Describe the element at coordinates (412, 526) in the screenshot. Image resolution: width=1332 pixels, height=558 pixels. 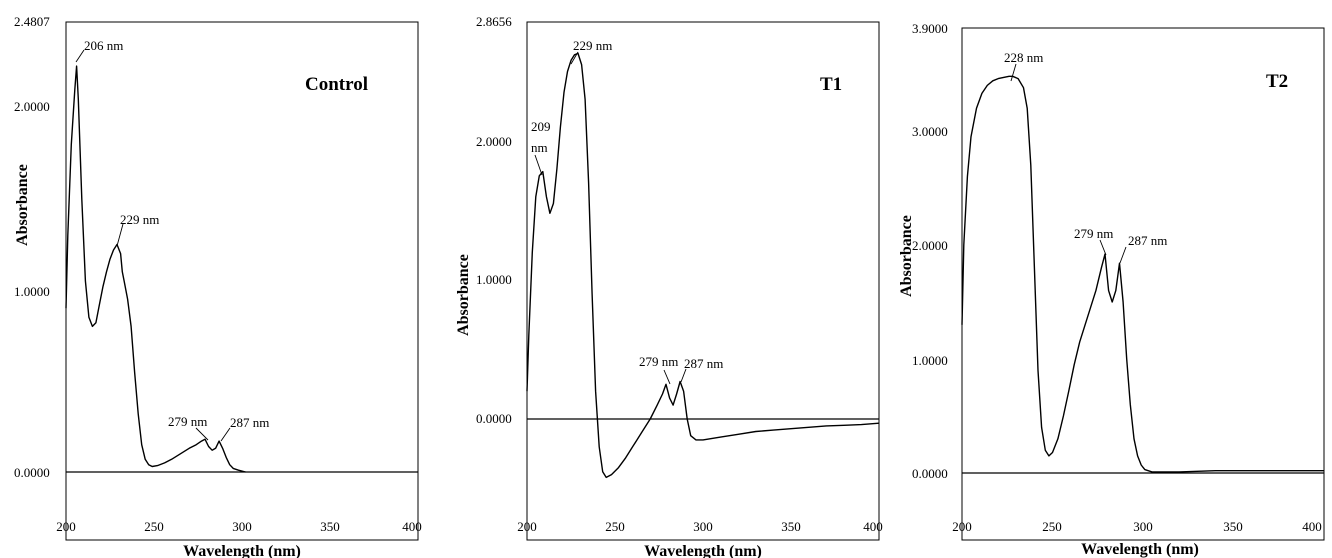
I see `control-xtick-400: 400` at that location.